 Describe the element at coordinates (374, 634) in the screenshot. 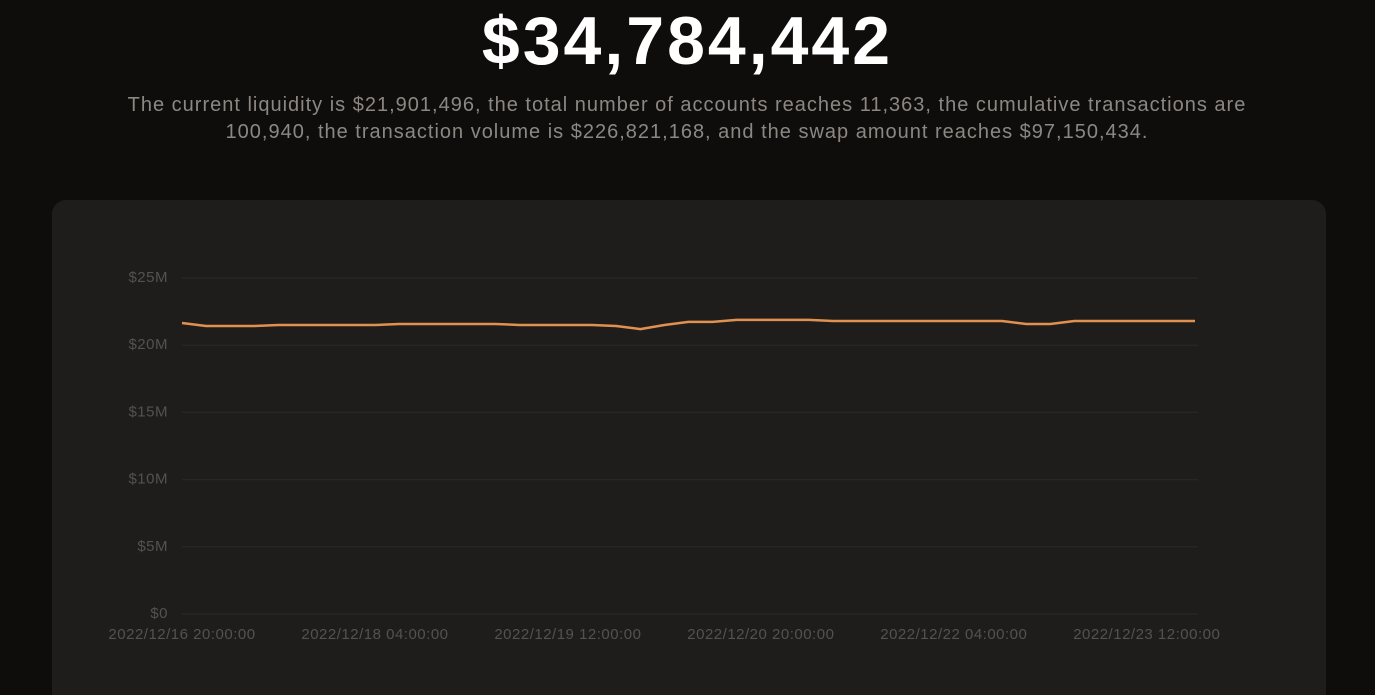

I see `x-tick-label: 2022/12/18 04:00:00` at that location.